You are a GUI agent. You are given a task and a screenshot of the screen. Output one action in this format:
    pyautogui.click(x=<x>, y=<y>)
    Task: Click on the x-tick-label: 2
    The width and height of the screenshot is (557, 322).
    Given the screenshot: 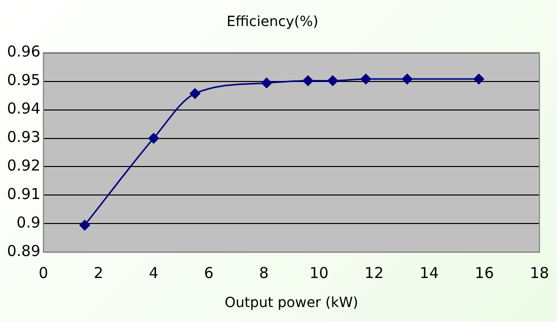 What is the action you would take?
    pyautogui.click(x=99, y=273)
    